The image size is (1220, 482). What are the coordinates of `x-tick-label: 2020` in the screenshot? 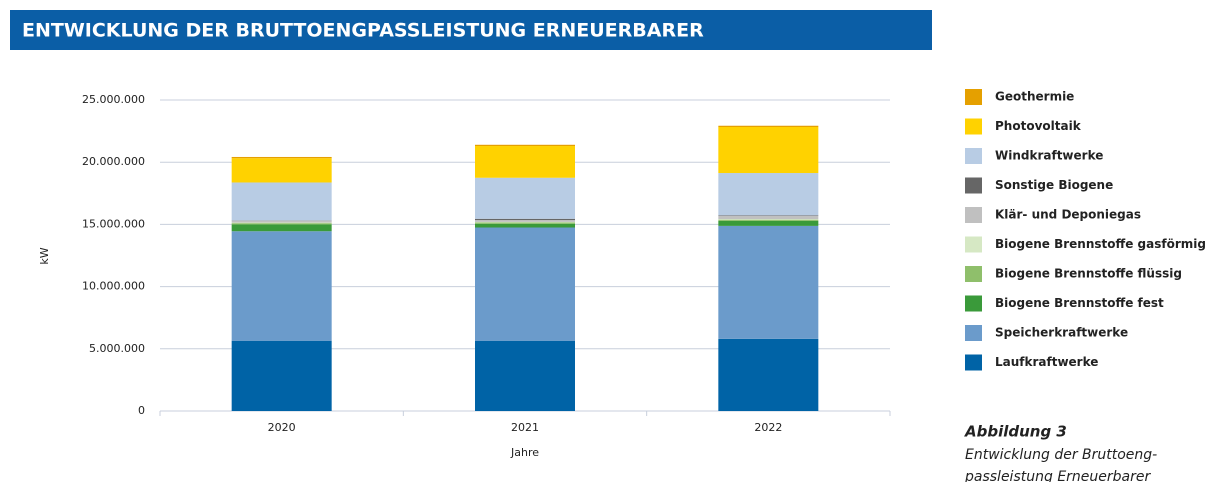 It's located at (282, 427).